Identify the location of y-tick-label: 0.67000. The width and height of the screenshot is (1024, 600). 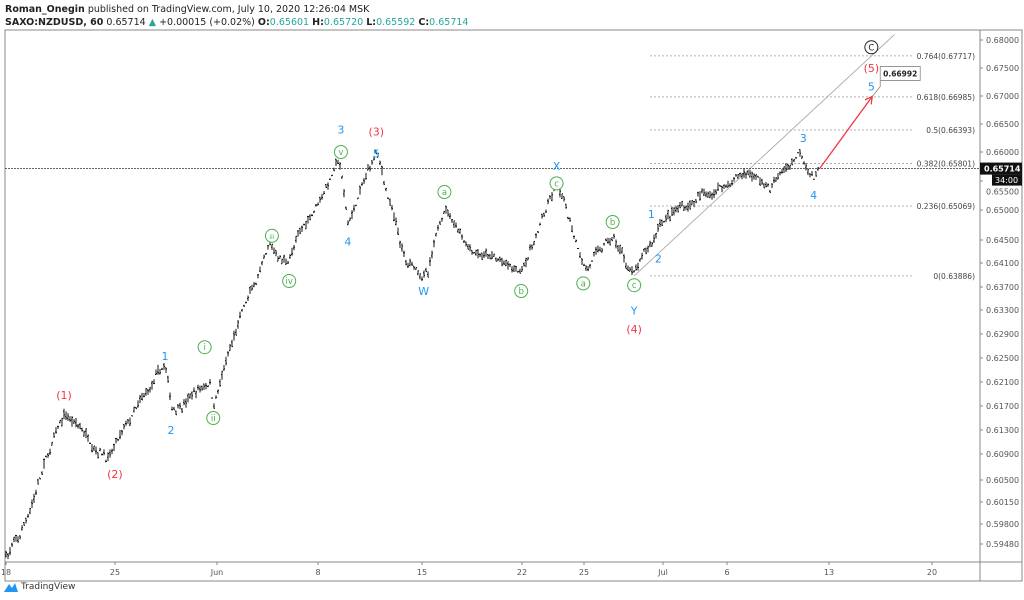
(1002, 96).